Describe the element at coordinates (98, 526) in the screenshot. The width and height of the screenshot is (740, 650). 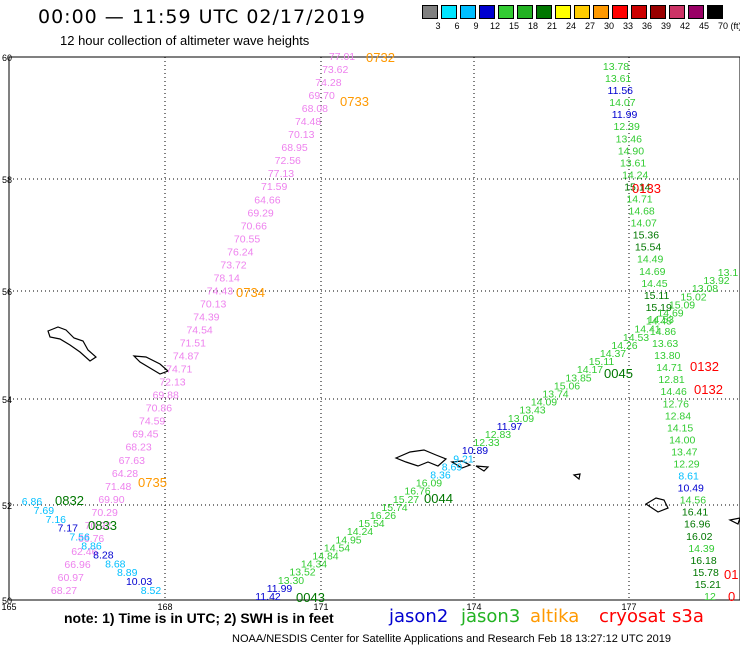
I see `altika-value: 70.92` at that location.